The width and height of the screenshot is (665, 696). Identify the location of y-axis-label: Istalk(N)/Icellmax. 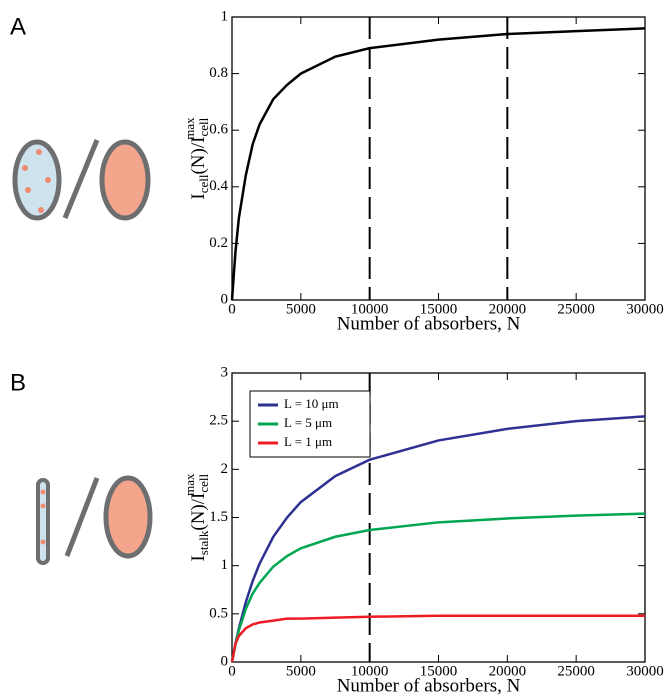
(196, 517).